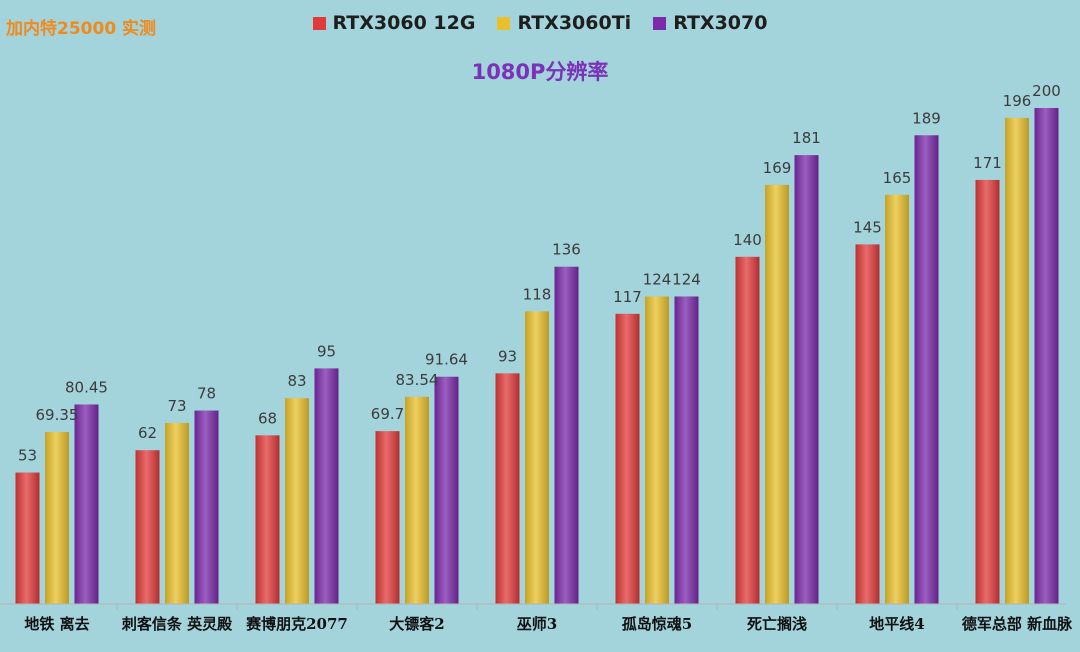 The width and height of the screenshot is (1080, 652). I want to click on data-label: 69.7, so click(387, 414).